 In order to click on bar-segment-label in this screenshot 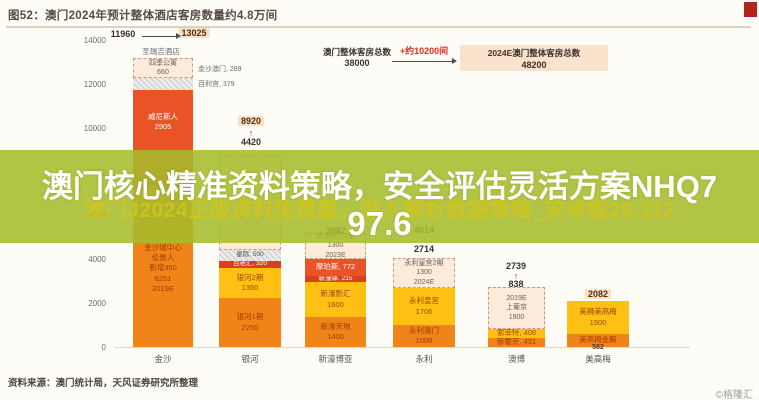, I will do `click(163, 84)`.